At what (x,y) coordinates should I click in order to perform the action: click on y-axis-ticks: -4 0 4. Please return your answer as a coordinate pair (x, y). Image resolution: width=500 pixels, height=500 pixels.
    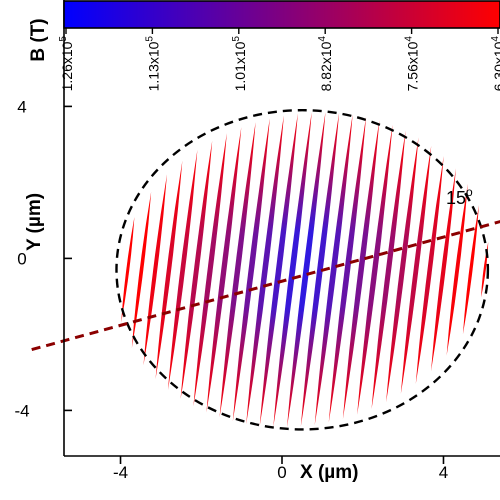
    Looking at the image, I should click on (43, 258).